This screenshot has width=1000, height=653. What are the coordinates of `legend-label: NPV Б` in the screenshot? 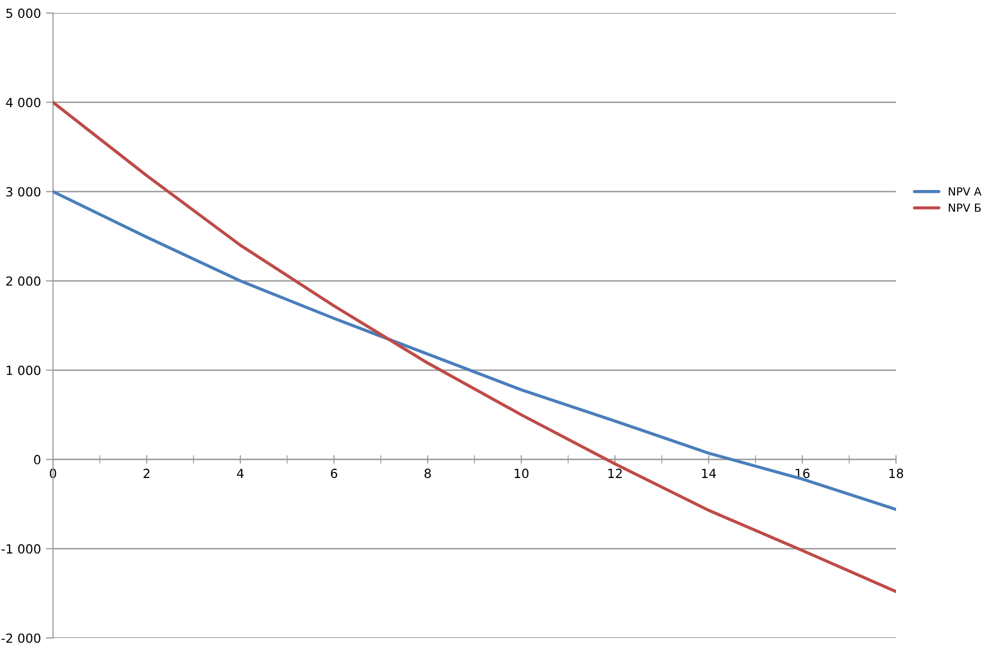 It's located at (964, 208).